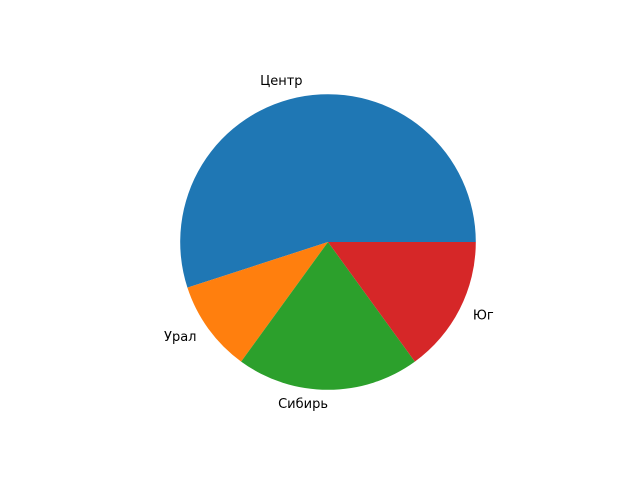 This screenshot has width=640, height=480. Describe the element at coordinates (483, 315) in the screenshot. I see `pie-label-4: Юг` at that location.